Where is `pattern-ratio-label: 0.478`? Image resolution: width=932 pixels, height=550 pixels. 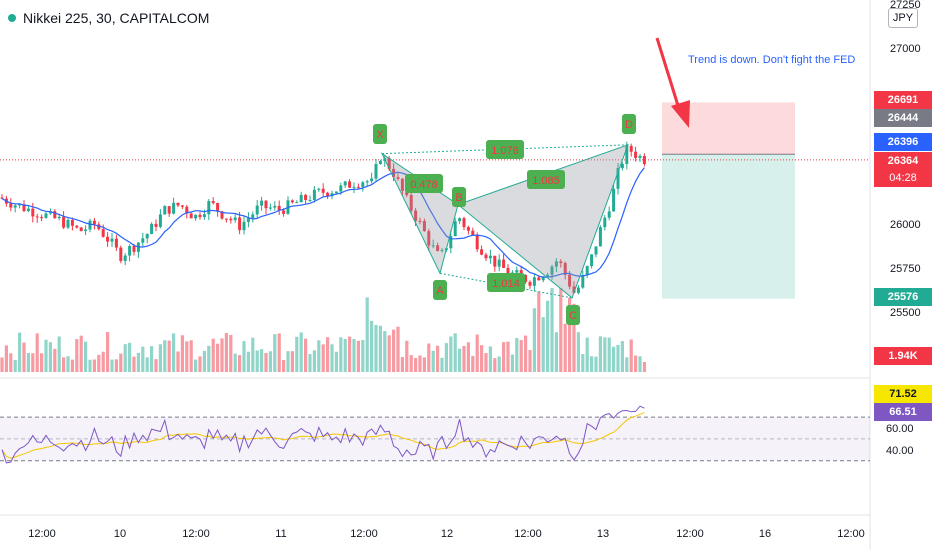 pattern-ratio-label: 0.478 is located at coordinates (424, 185).